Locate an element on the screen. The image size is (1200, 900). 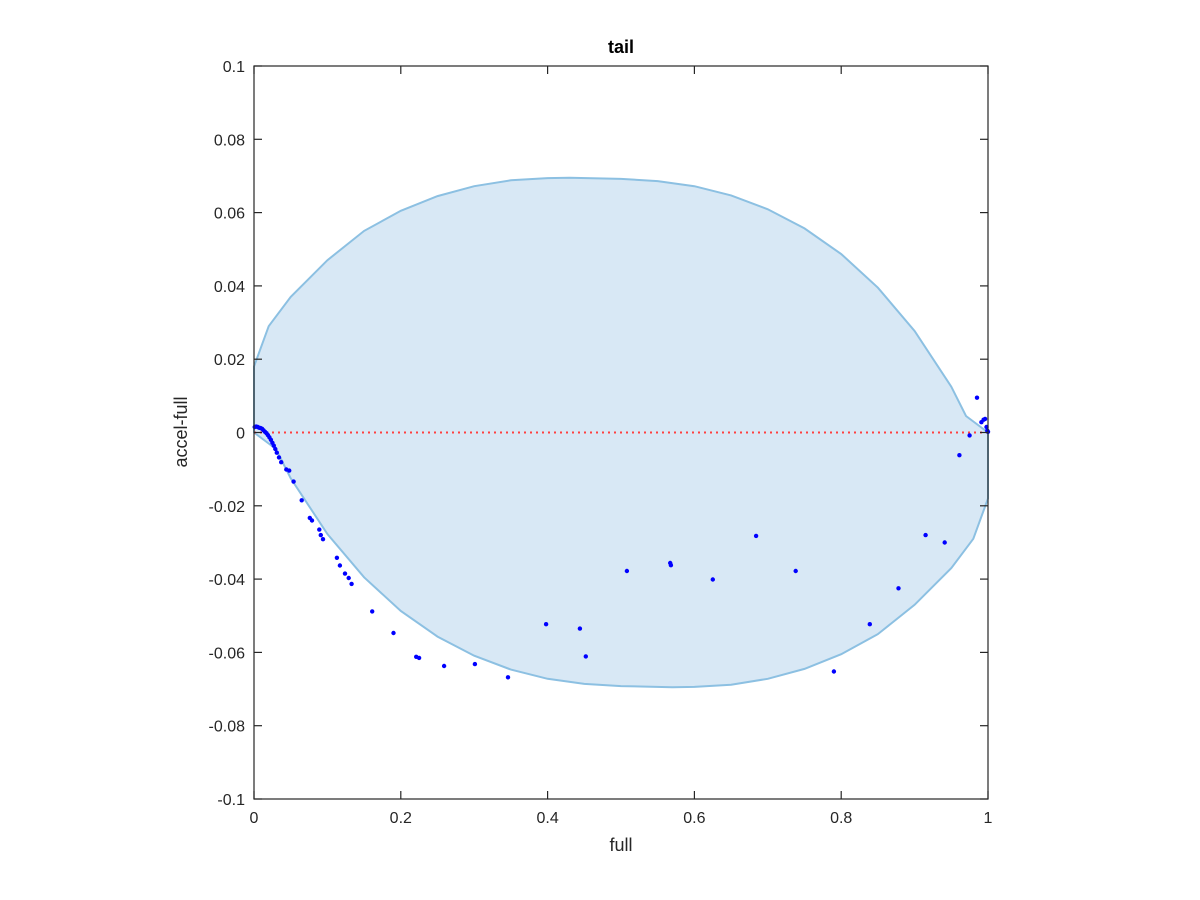
y-tick-label: -0.08 is located at coordinates (227, 727).